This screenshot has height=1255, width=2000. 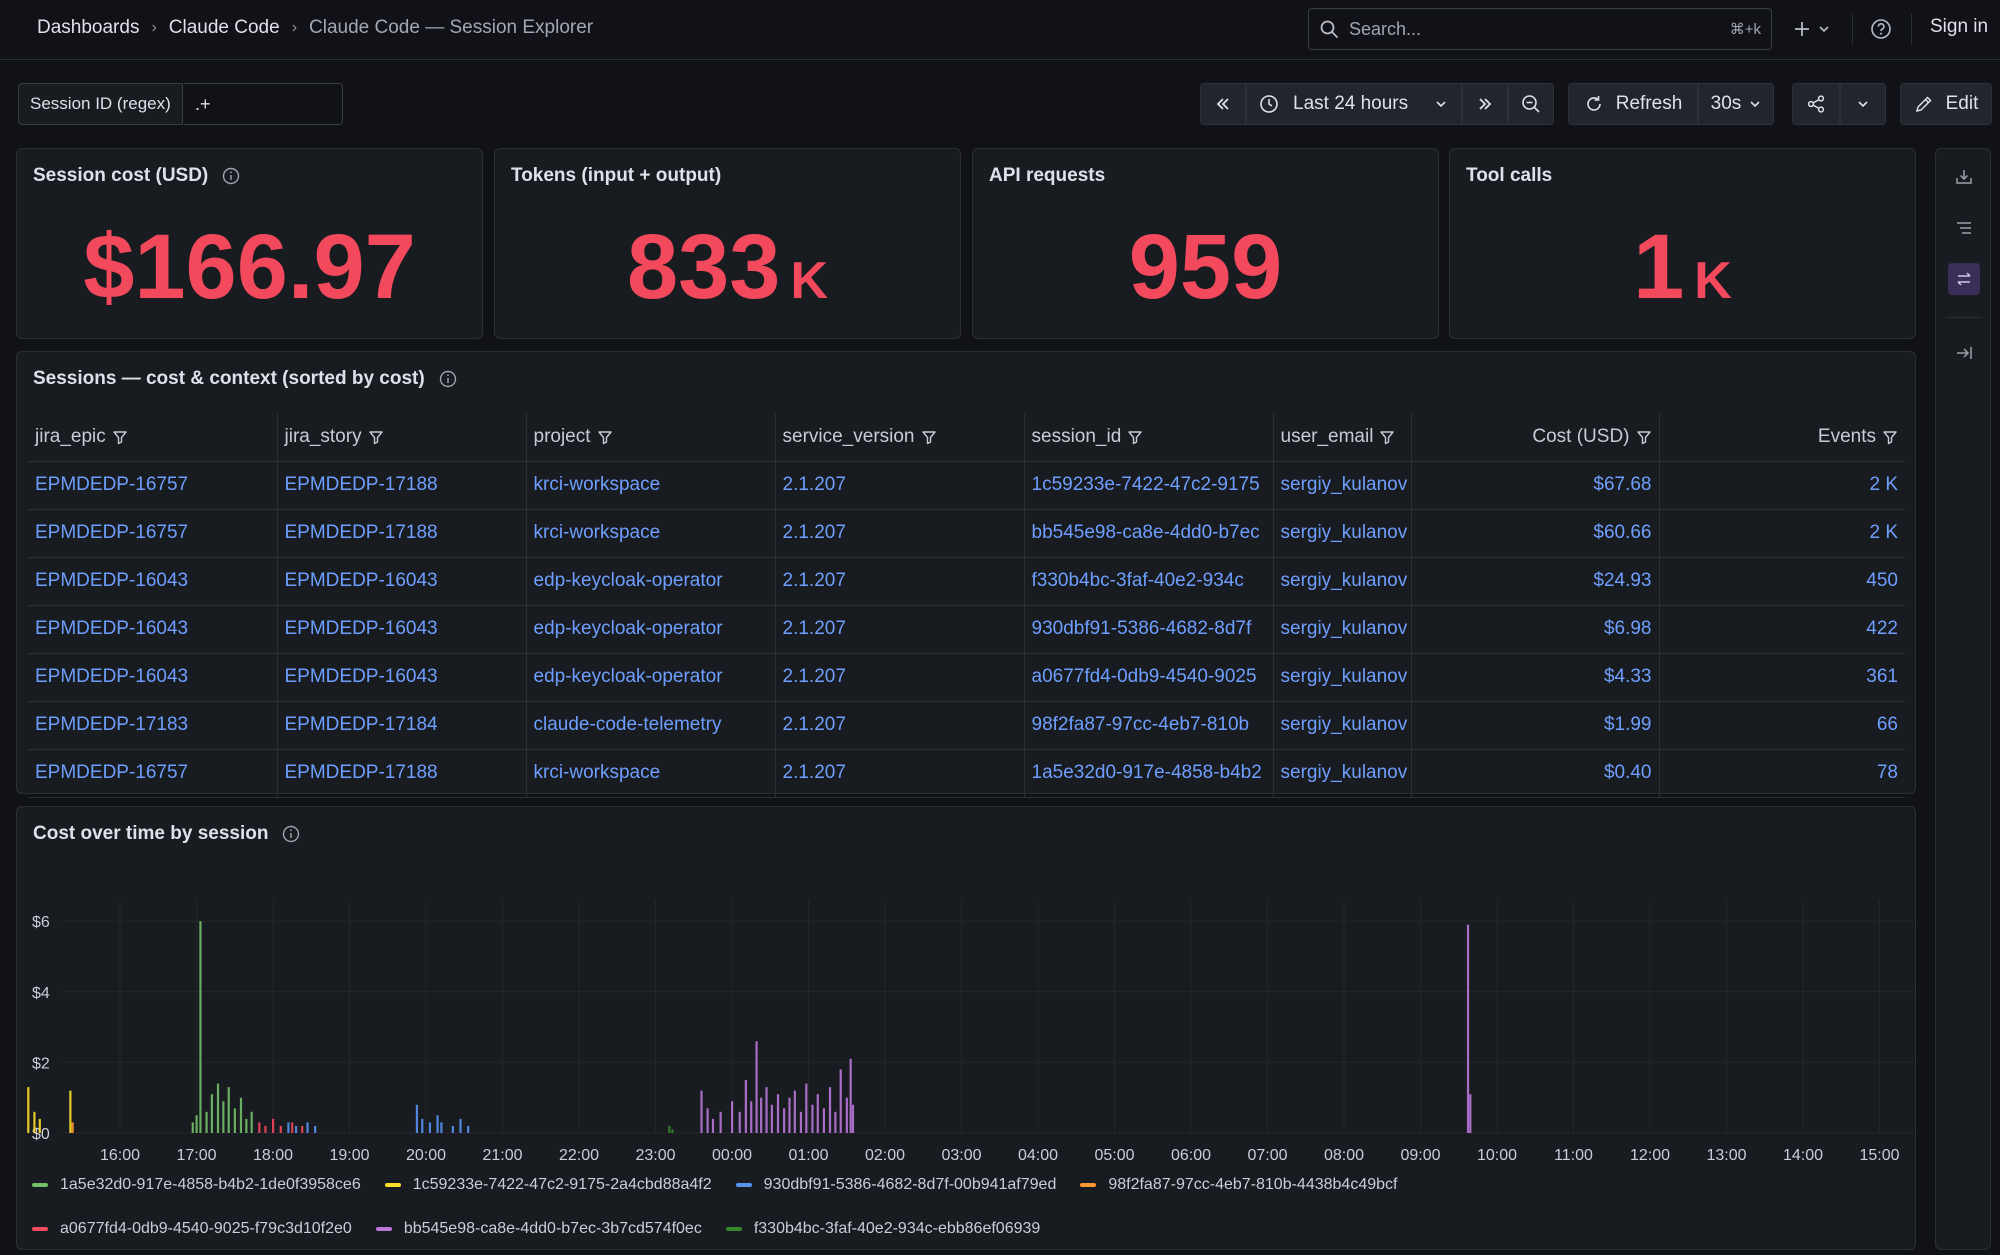 I want to click on table-cell-session-id: 1a5e32d0-917e-4858-b4b2, so click(x=1149, y=773).